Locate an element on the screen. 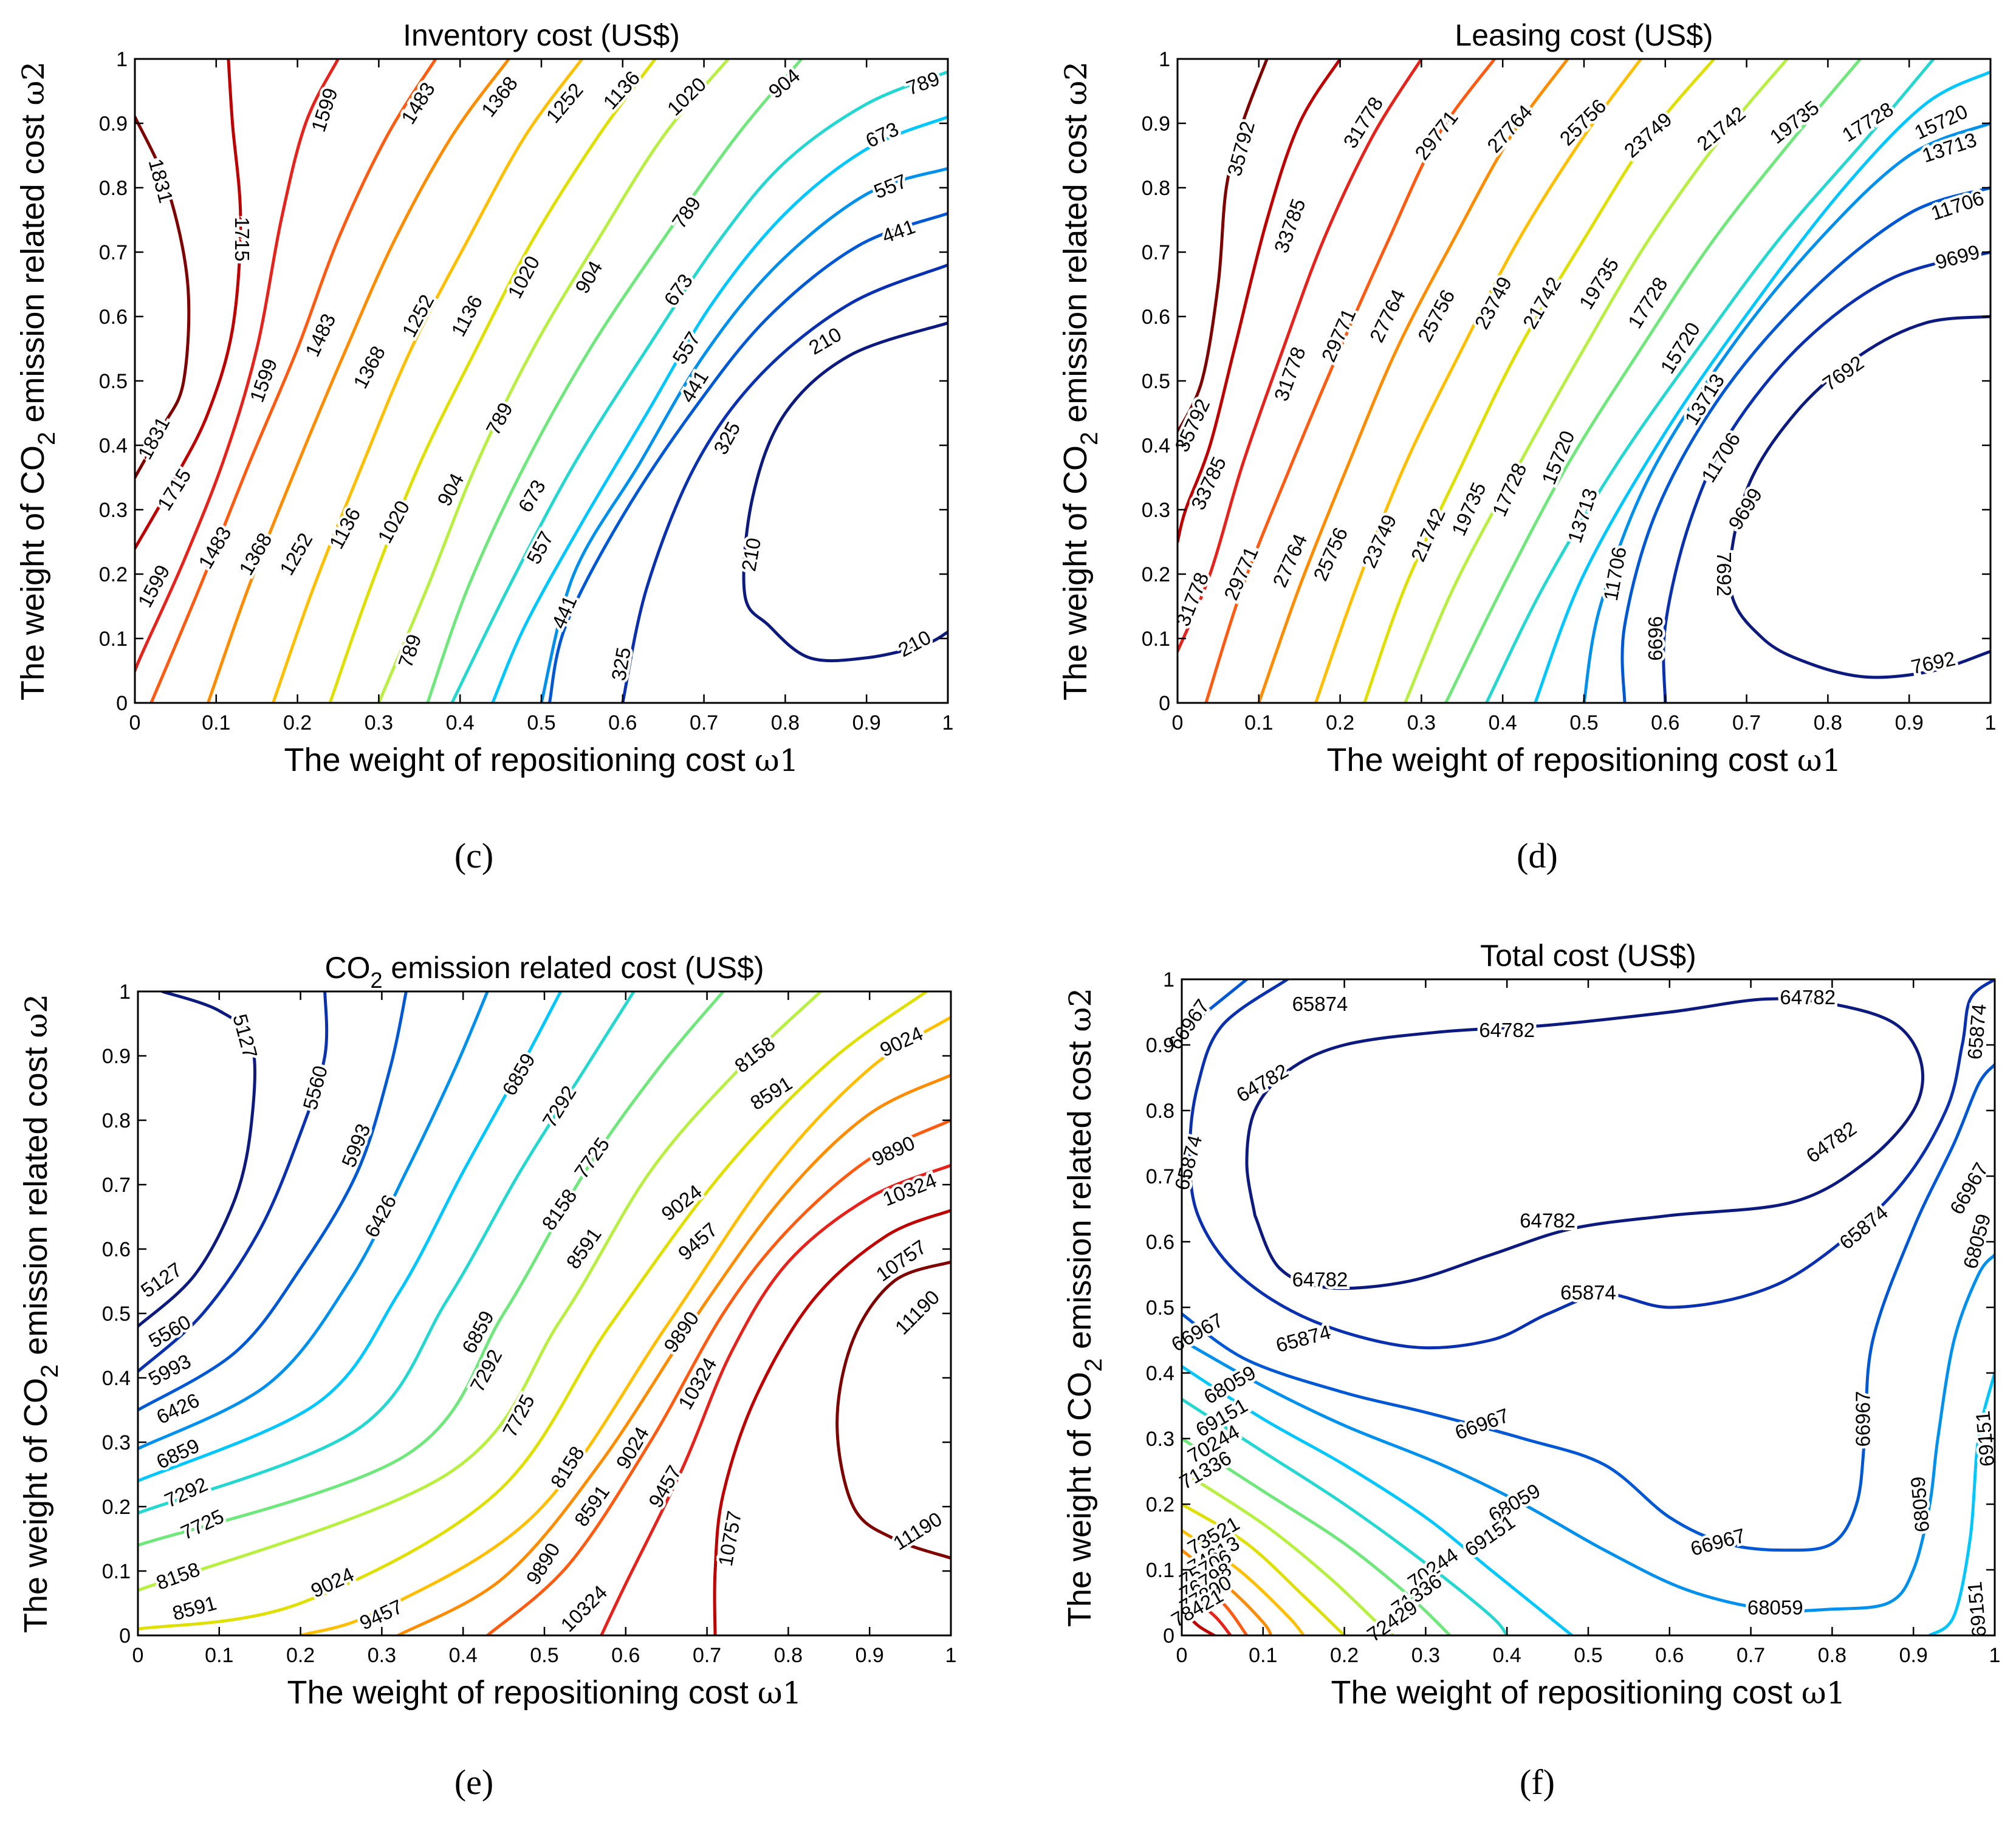  x-tick-label: 0.1 is located at coordinates (216, 722).